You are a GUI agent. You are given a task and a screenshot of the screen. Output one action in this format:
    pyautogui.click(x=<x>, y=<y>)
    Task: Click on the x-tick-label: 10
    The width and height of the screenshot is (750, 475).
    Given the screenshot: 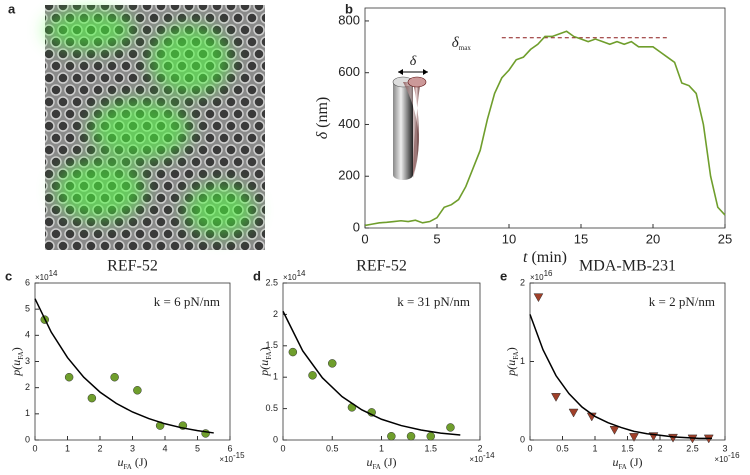 What is the action you would take?
    pyautogui.click(x=509, y=238)
    